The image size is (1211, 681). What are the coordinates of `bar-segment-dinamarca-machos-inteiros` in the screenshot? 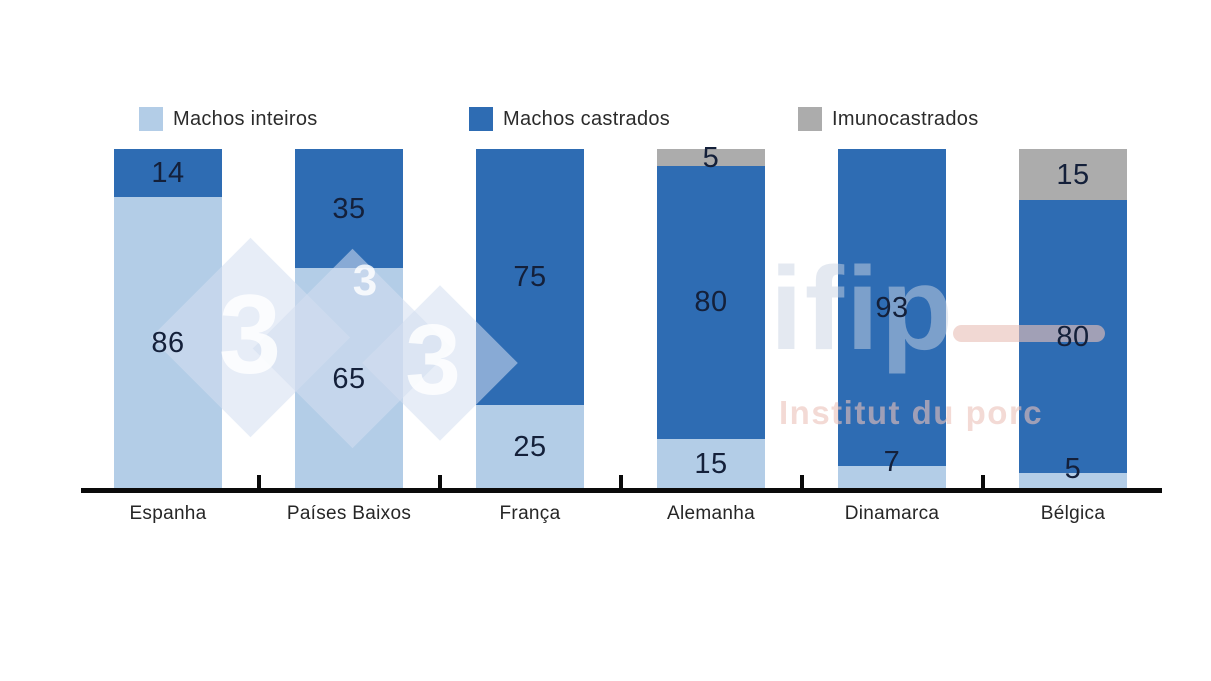 It's located at (892, 478).